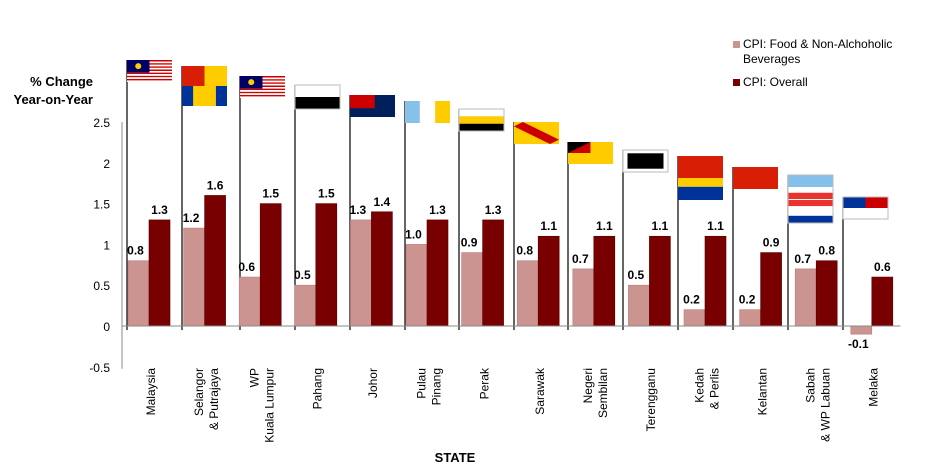 This screenshot has width=928, height=471. What do you see at coordinates (61, 81) in the screenshot?
I see `y-axis-title: % Change` at bounding box center [61, 81].